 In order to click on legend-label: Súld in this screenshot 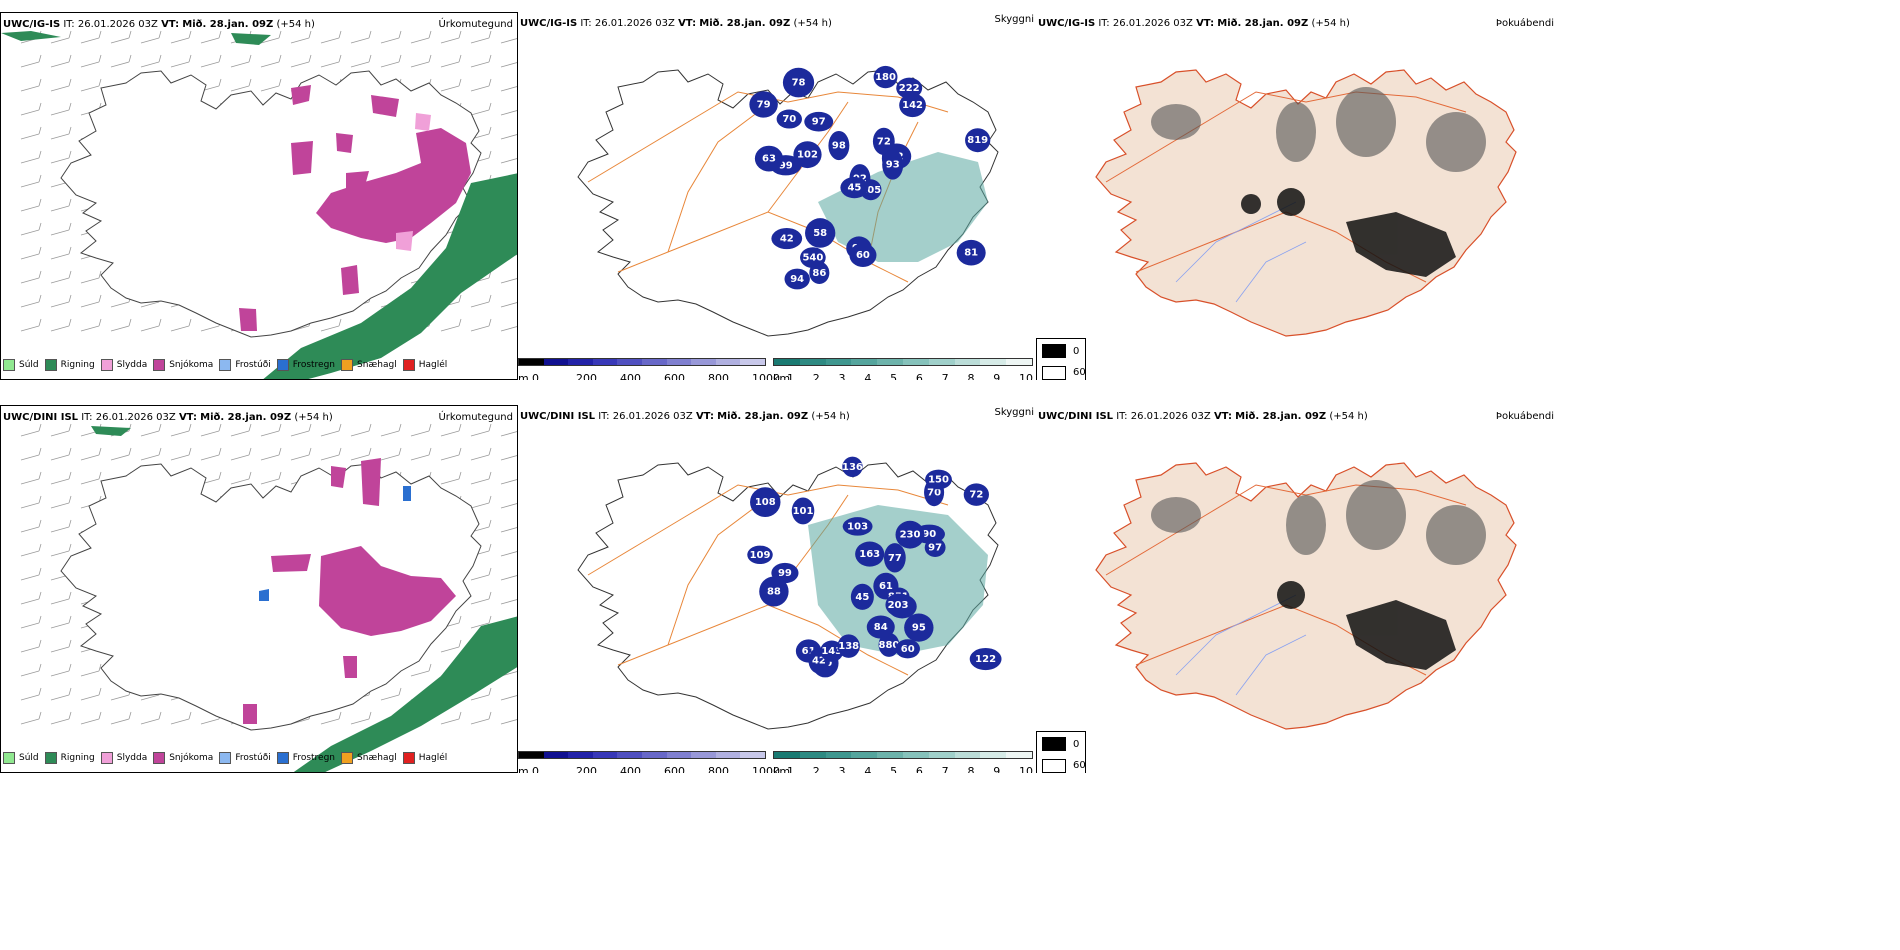, I will do `click(29, 758)`.